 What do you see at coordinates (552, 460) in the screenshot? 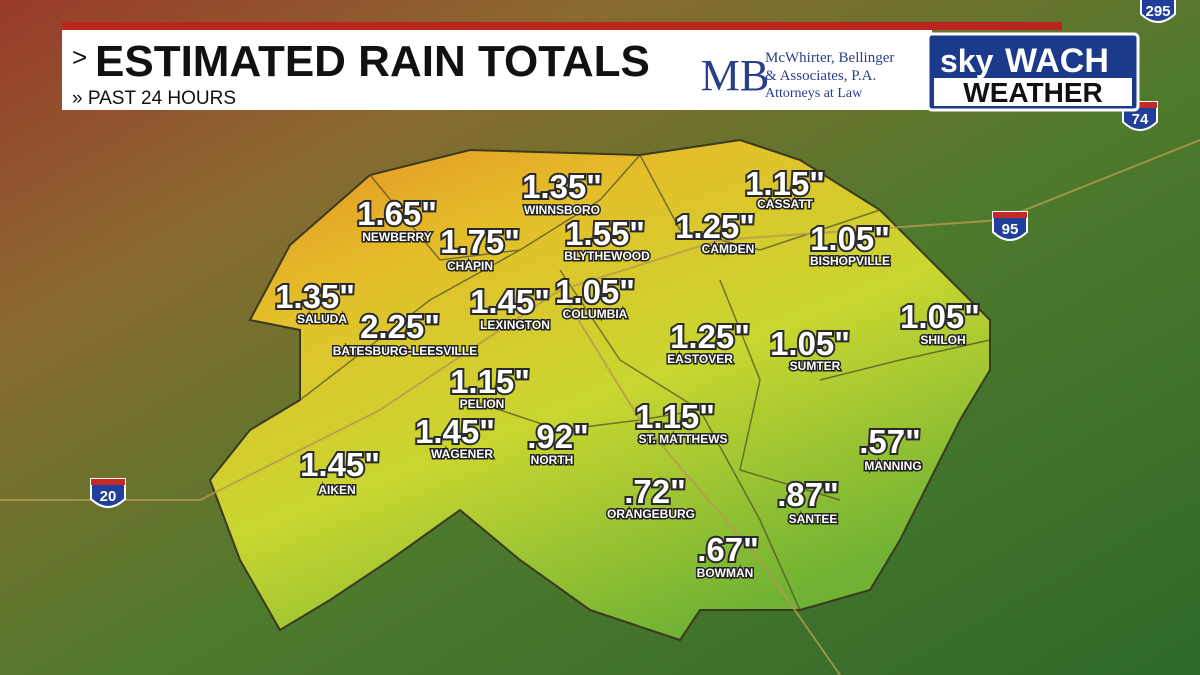
I see `city-name: NORTH` at bounding box center [552, 460].